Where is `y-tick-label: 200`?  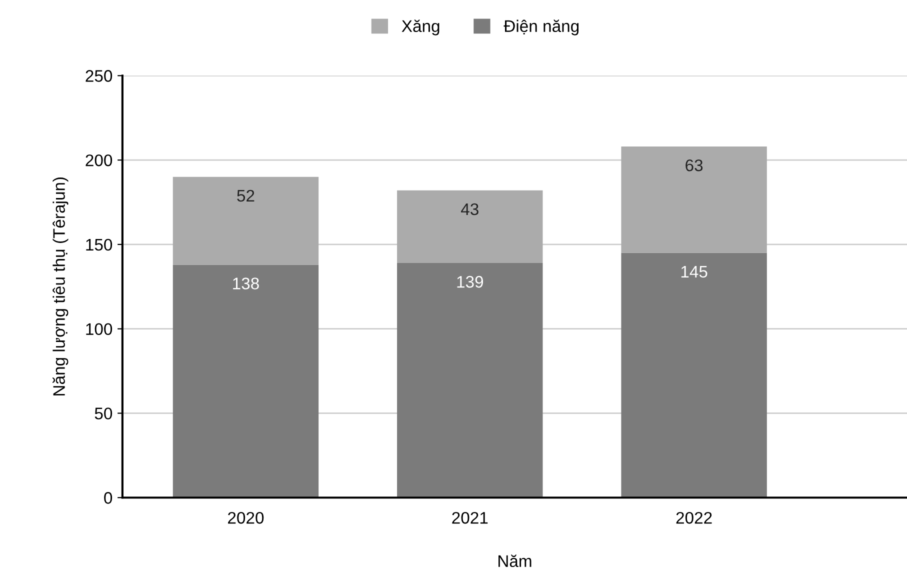
y-tick-label: 200 is located at coordinates (99, 160).